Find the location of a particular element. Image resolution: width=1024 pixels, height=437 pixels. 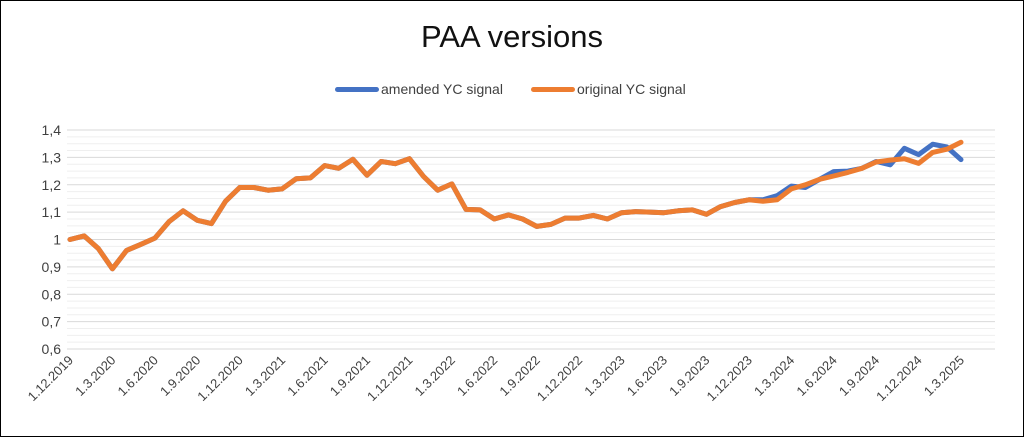

x-tick-label: 1.3.2021 is located at coordinates (265, 376).